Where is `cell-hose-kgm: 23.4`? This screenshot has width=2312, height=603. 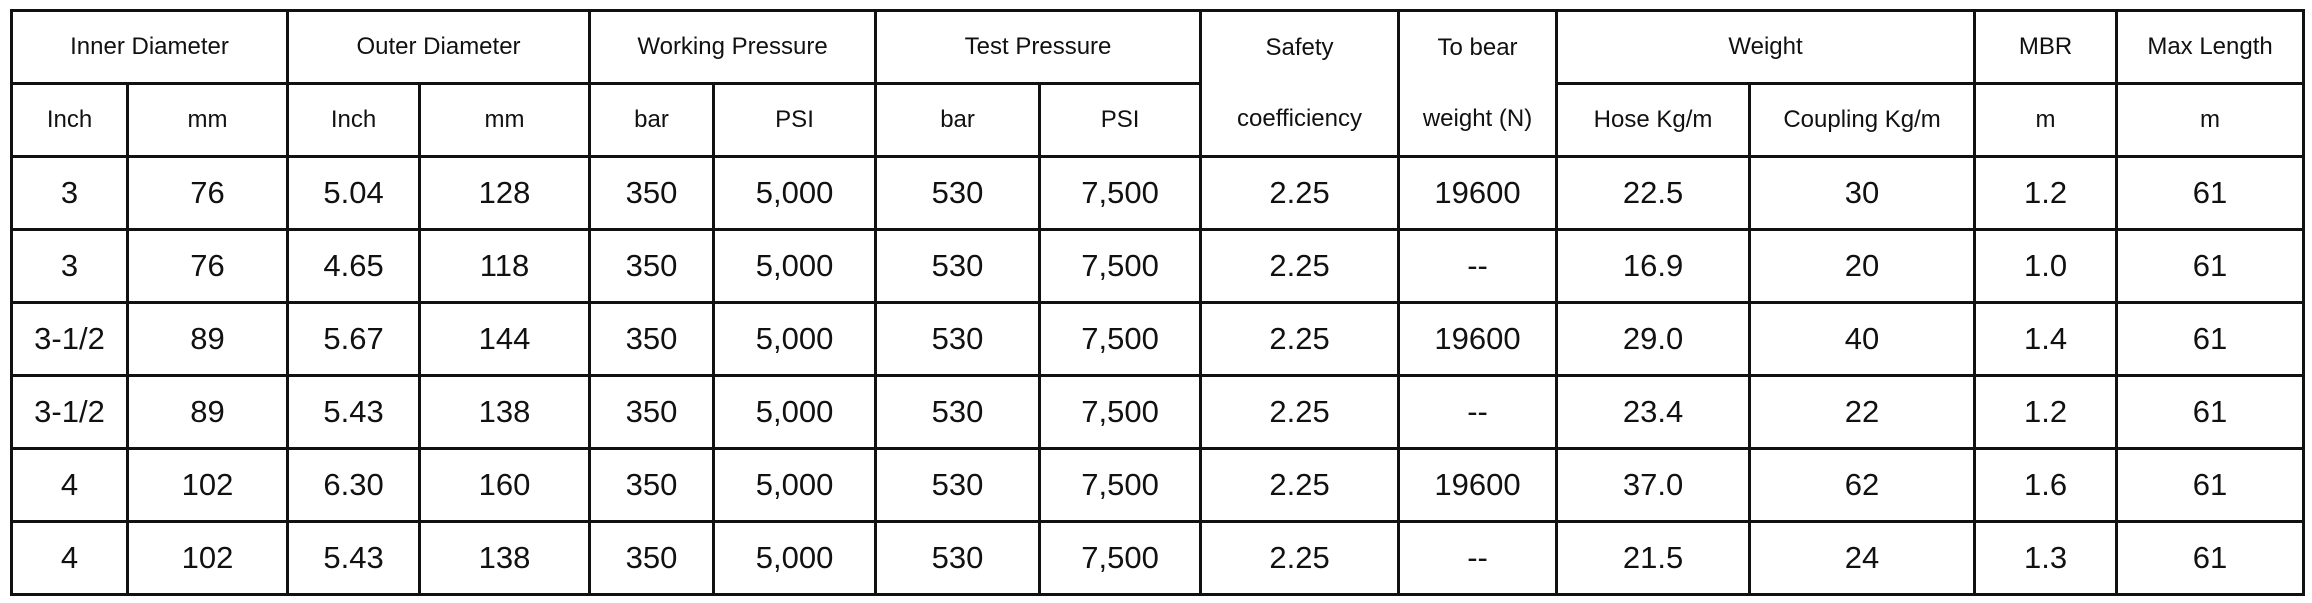 cell-hose-kgm: 23.4 is located at coordinates (1653, 412).